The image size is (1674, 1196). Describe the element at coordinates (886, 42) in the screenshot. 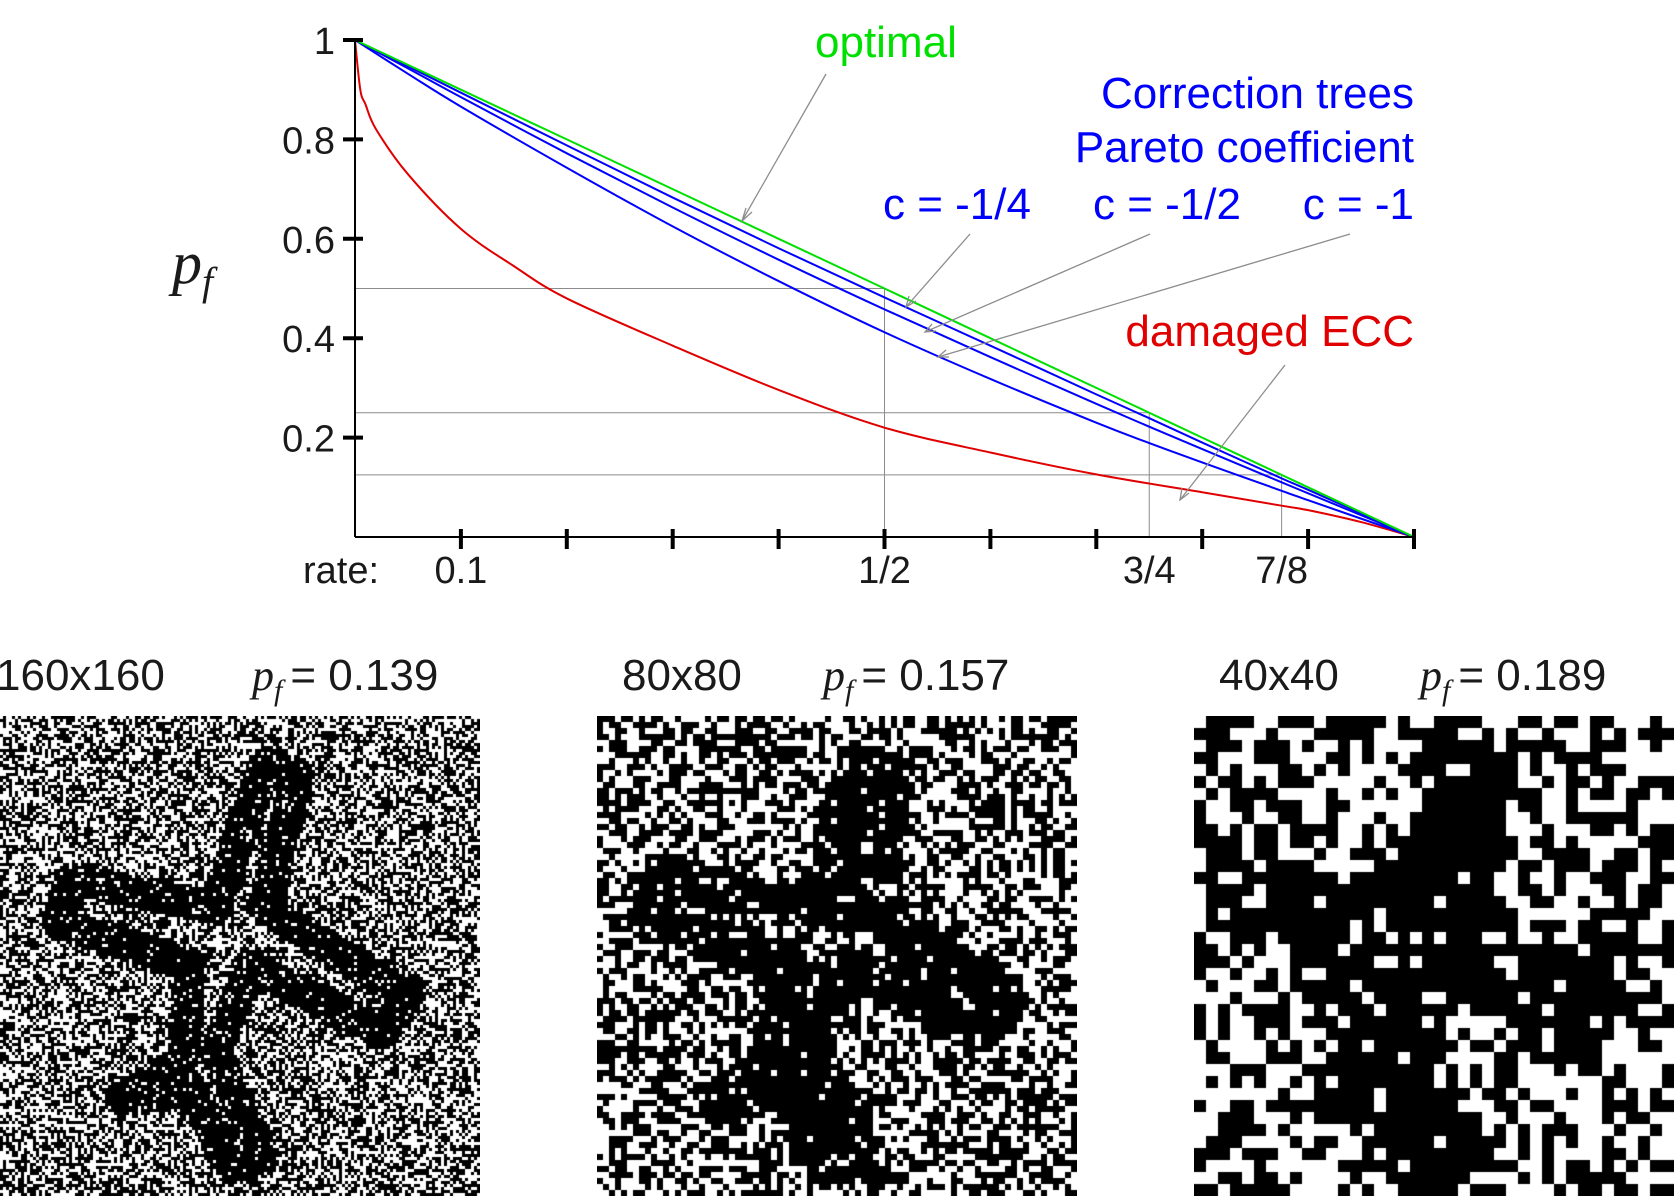

I see `annotation-optimal: optimal` at that location.